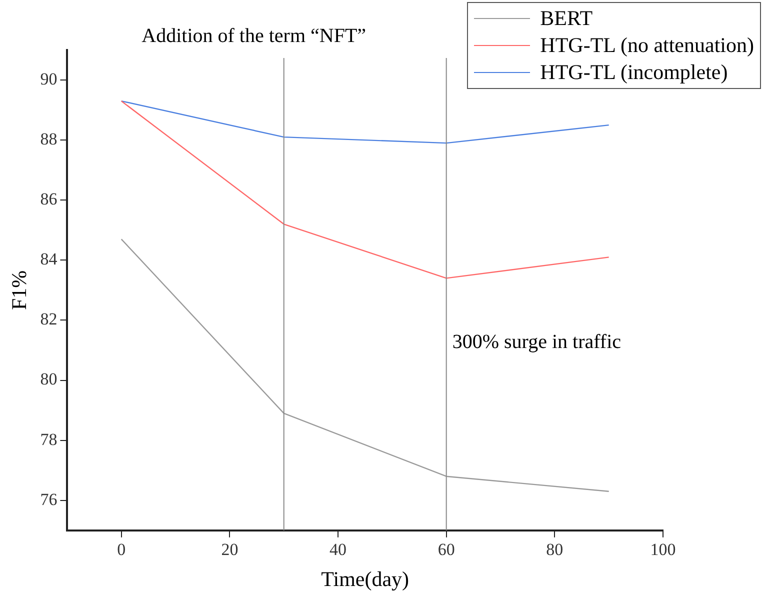 Image resolution: width=763 pixels, height=603 pixels. I want to click on y-tick-label: 88, so click(49, 139).